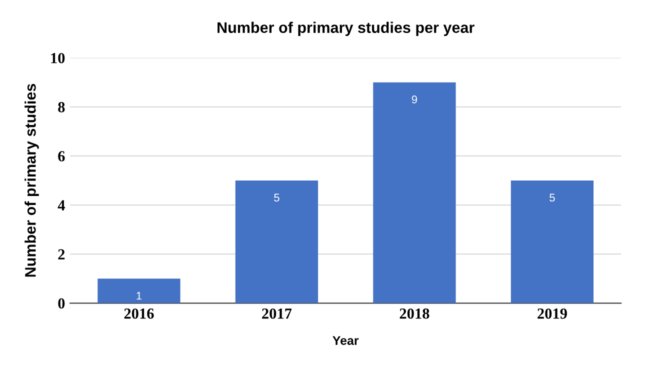  Describe the element at coordinates (61, 303) in the screenshot. I see `y-tick-label: 0` at that location.